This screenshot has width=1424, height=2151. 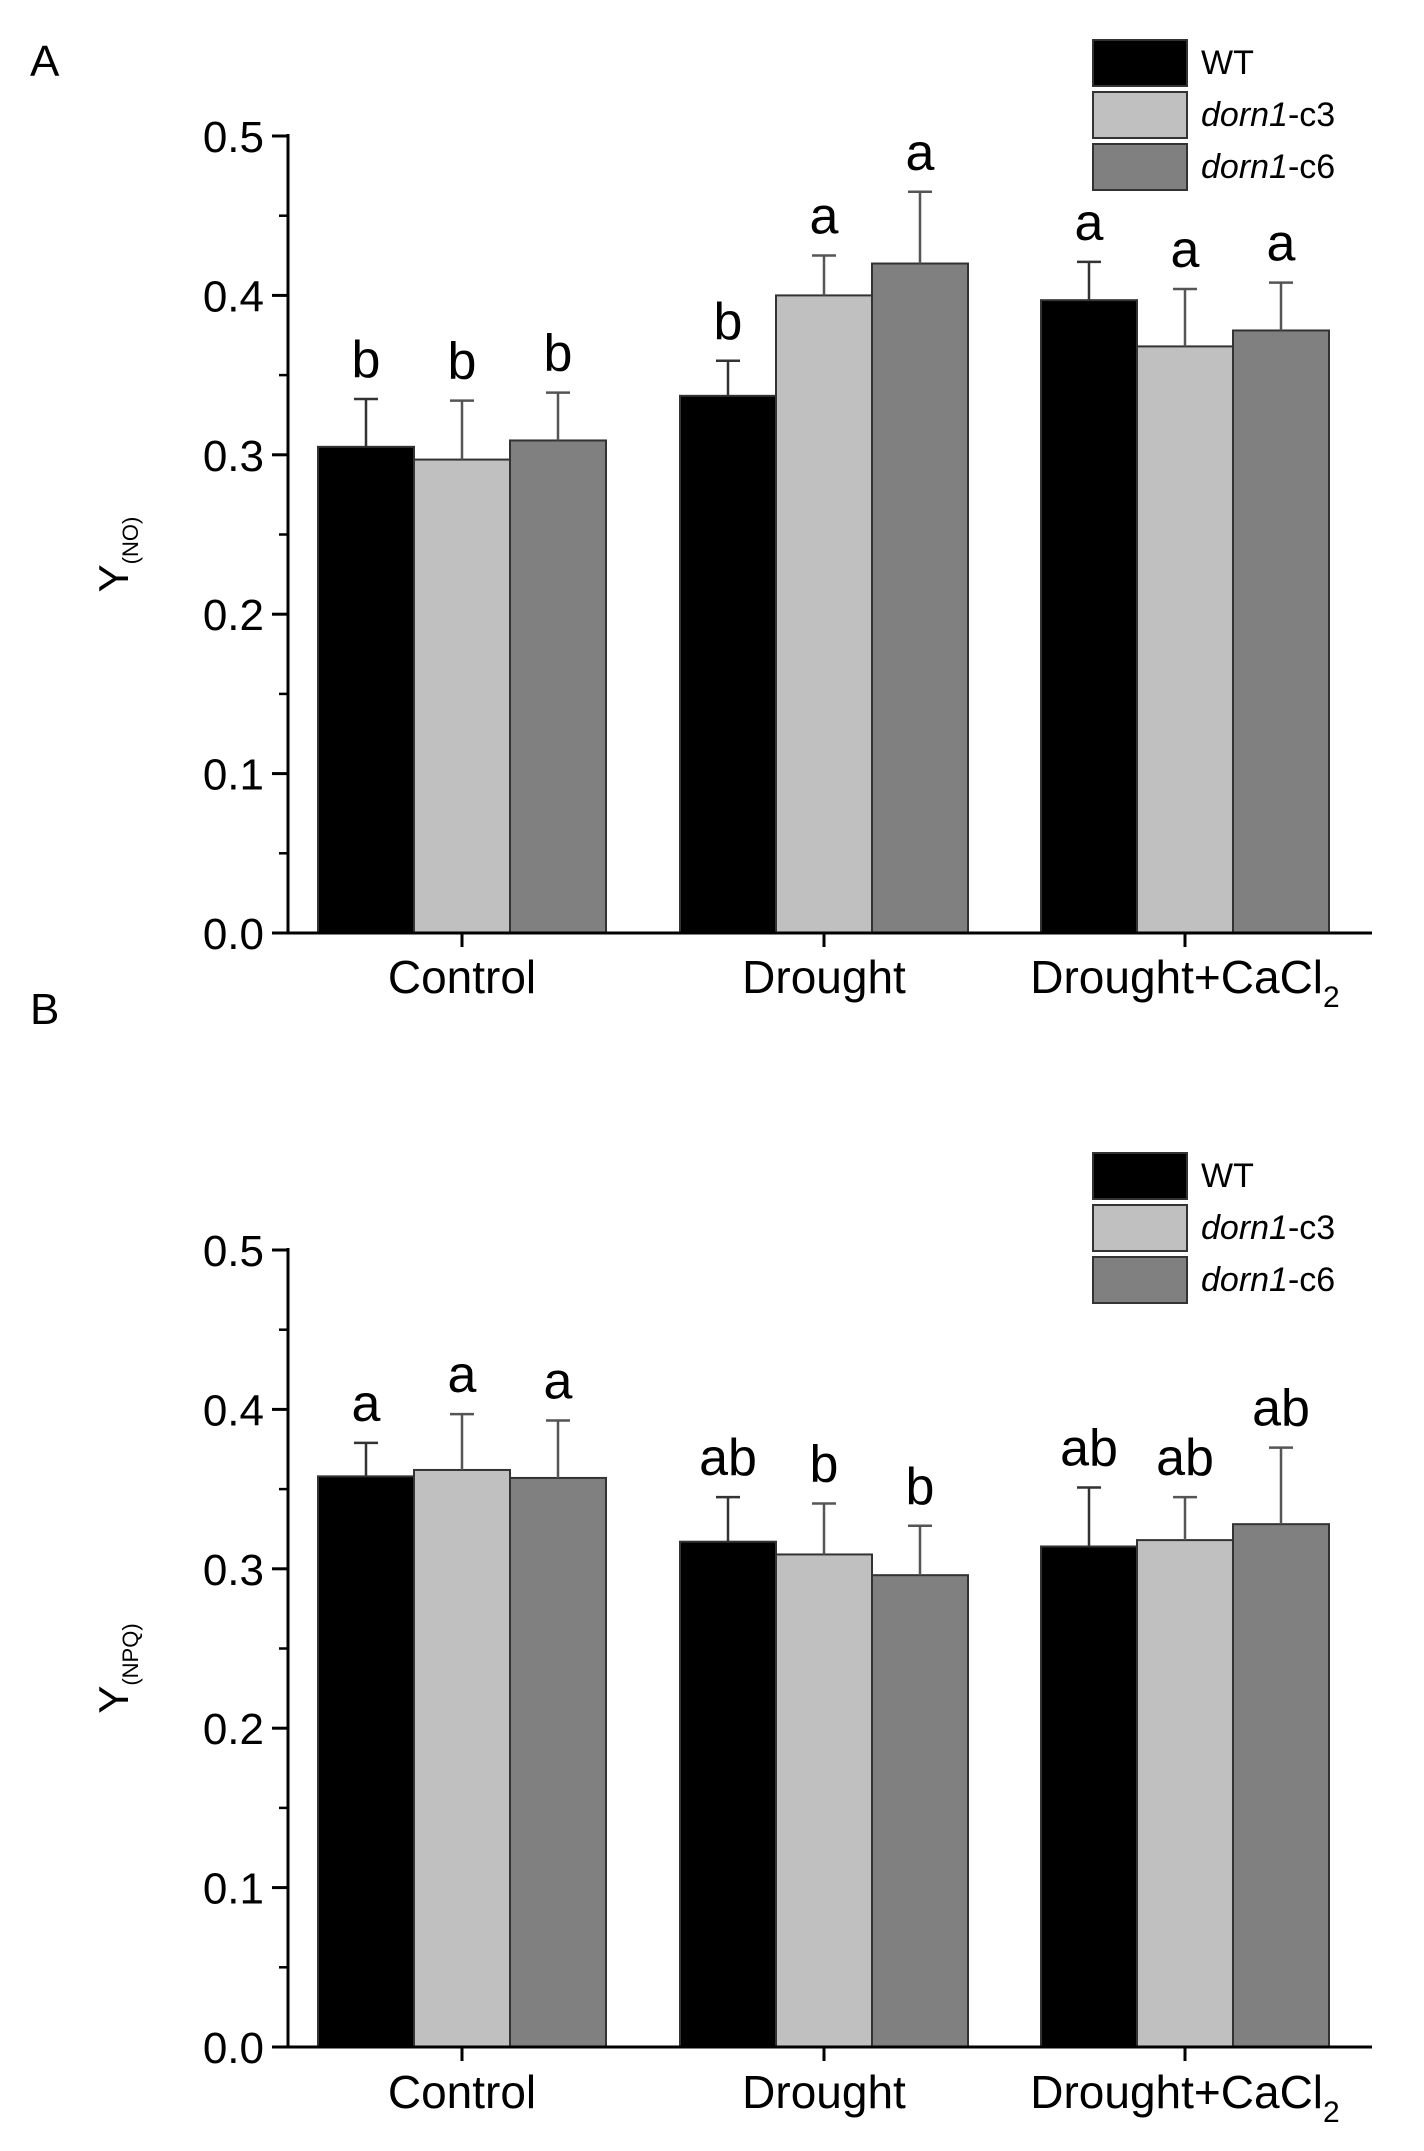 What do you see at coordinates (462, 362) in the screenshot?
I see `significance-letter-dorn1-c3-0: b` at bounding box center [462, 362].